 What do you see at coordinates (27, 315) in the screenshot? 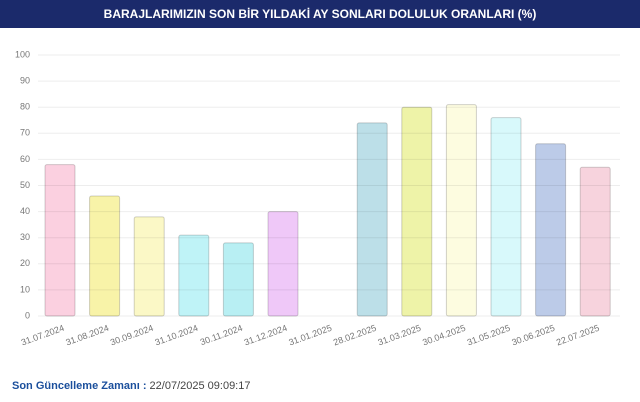
I see `y-tick-label: 0` at bounding box center [27, 315].